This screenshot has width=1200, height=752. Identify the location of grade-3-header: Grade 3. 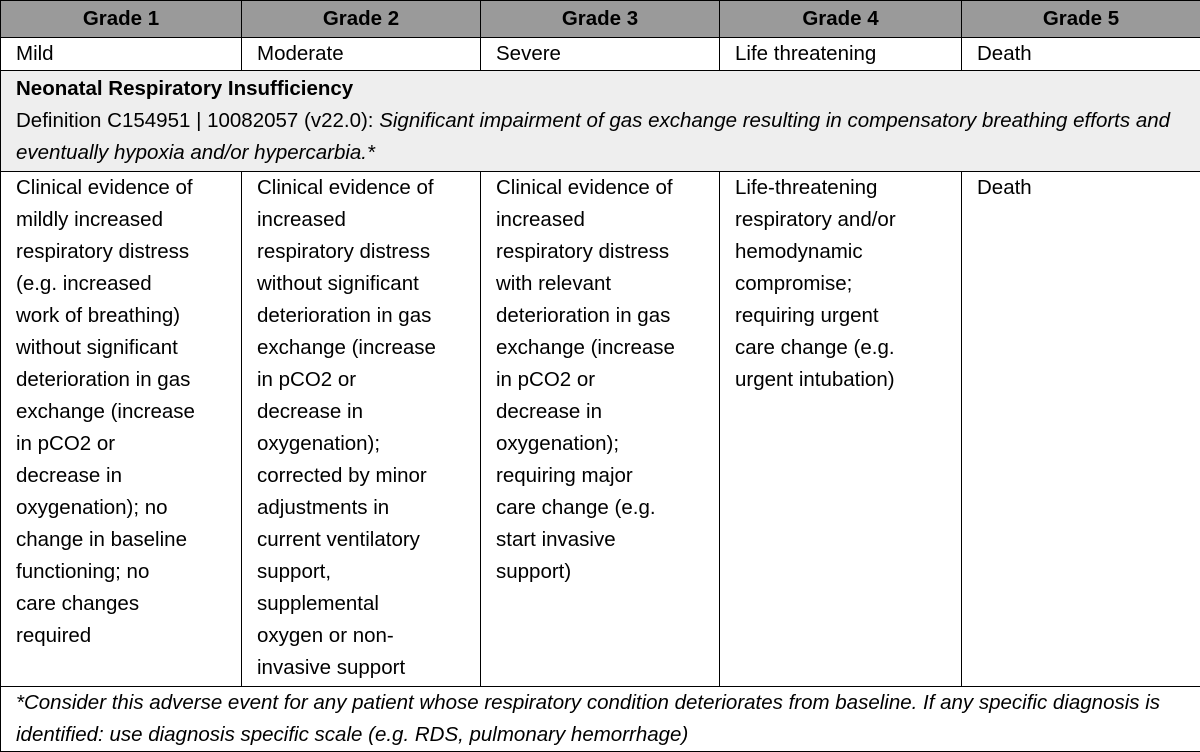
(600, 19).